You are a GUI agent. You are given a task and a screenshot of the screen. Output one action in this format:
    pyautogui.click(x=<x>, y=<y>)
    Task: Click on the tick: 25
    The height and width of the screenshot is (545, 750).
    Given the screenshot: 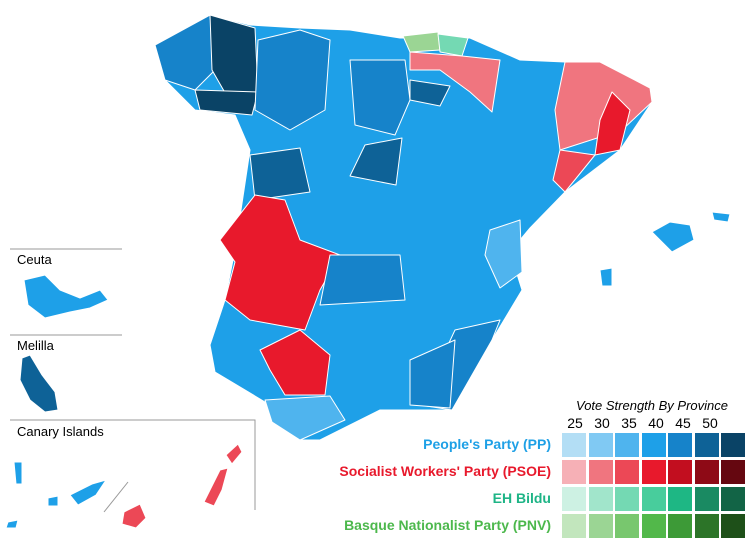 What is the action you would take?
    pyautogui.click(x=575, y=423)
    